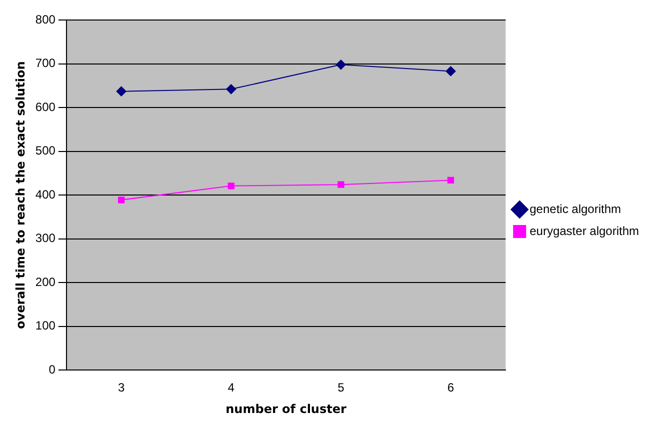 The height and width of the screenshot is (431, 659). Describe the element at coordinates (585, 231) in the screenshot. I see `legend-label: eurygaster algorithm` at that location.